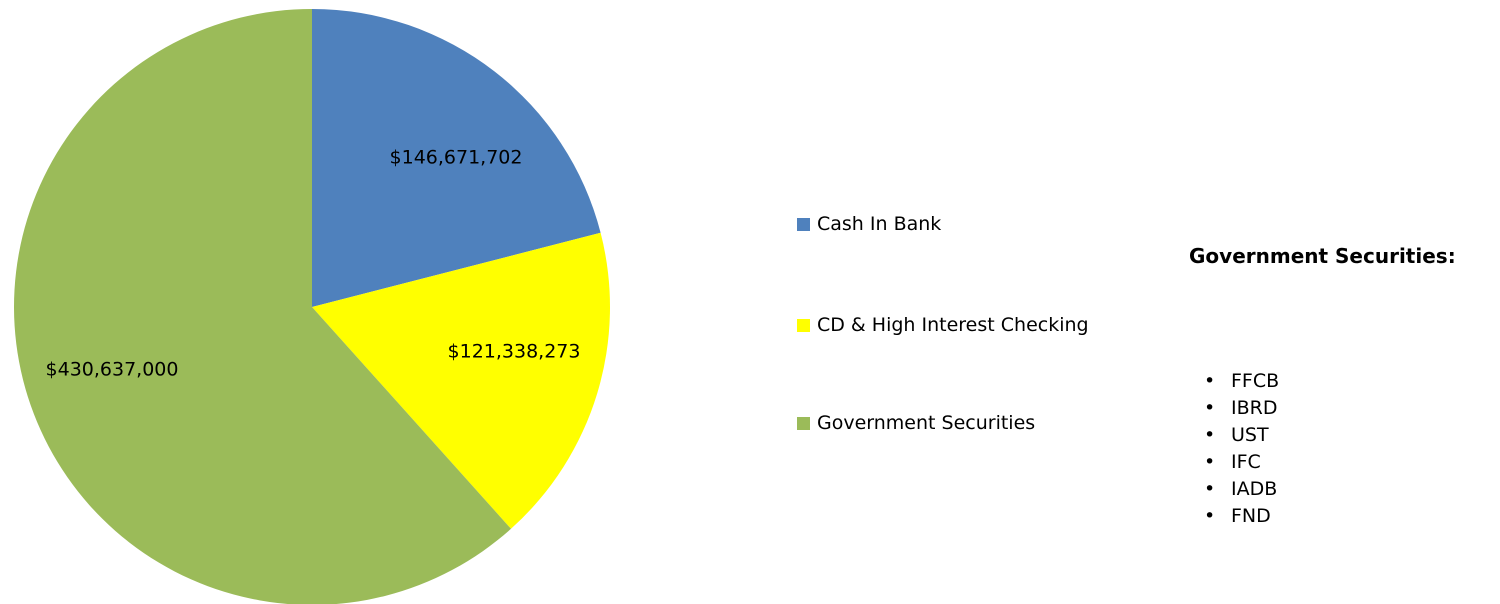 This screenshot has height=604, width=1500. Describe the element at coordinates (803, 423) in the screenshot. I see `legend-swatch-government-securities` at that location.